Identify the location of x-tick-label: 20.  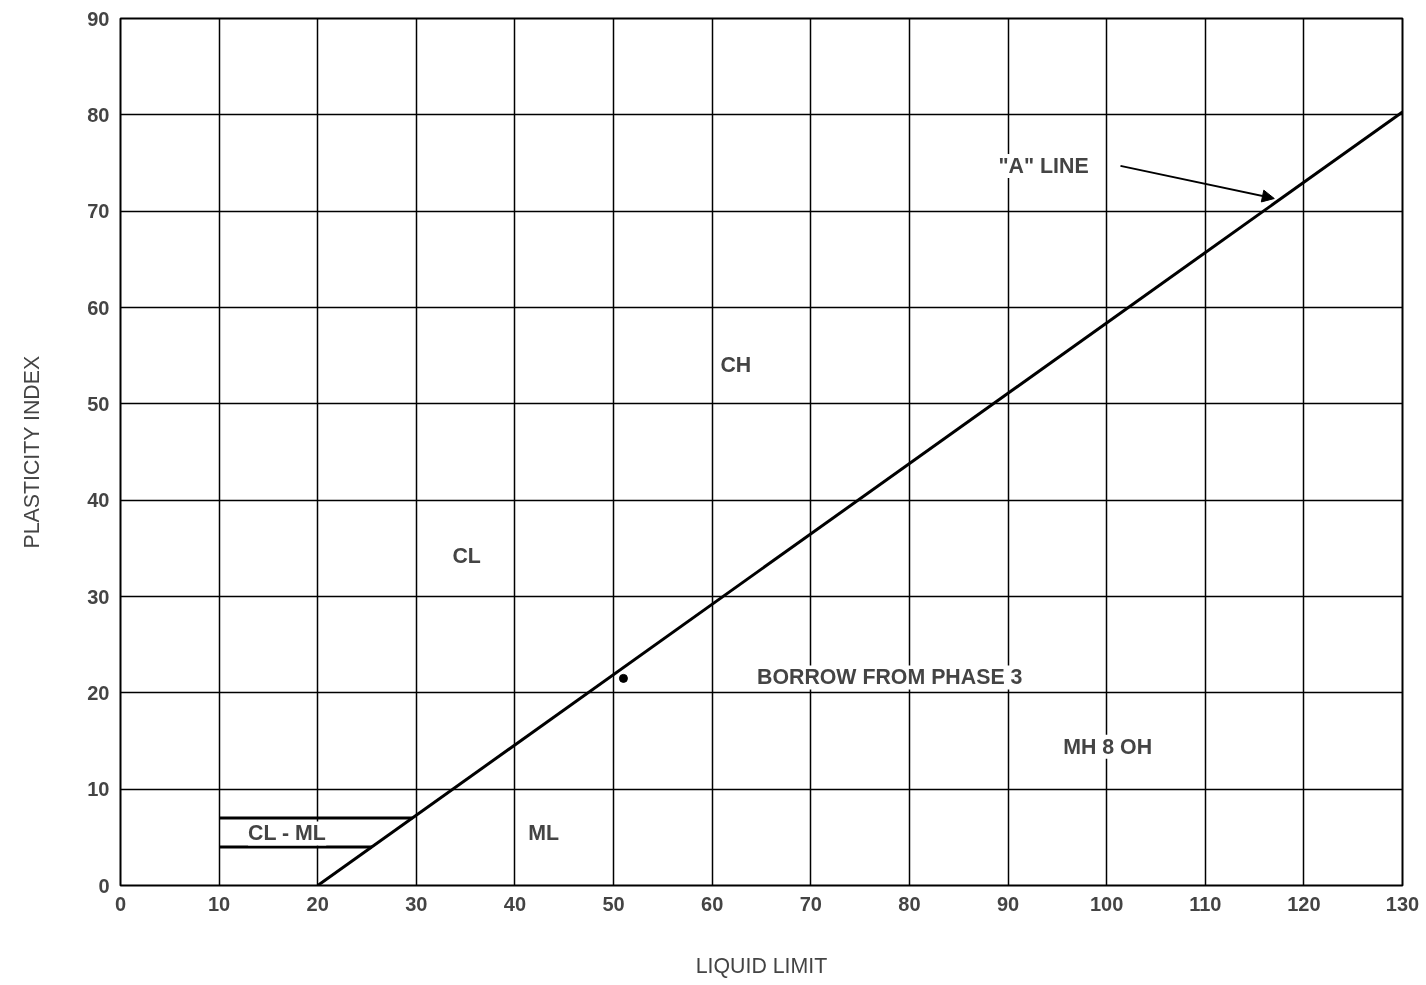
(317, 903).